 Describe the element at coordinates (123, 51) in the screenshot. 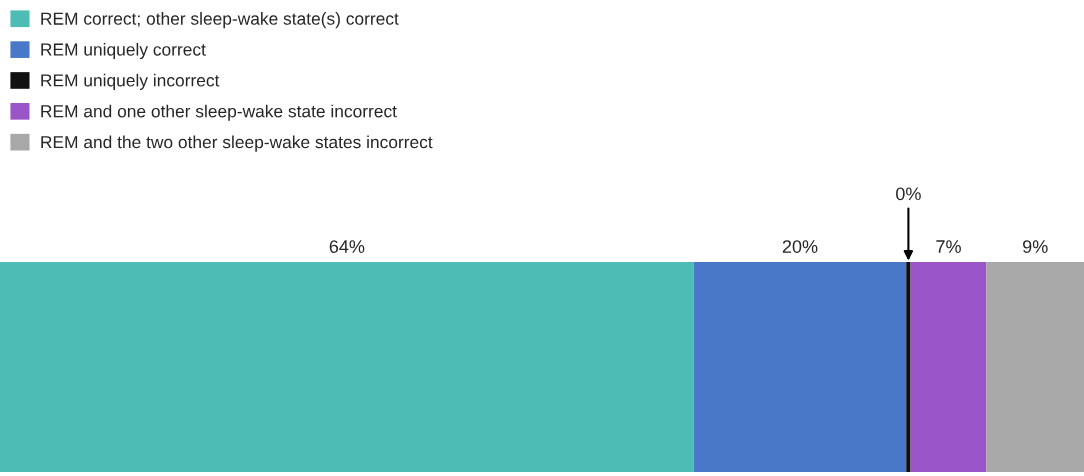

I see `legend-label: REM uniquely correct` at that location.